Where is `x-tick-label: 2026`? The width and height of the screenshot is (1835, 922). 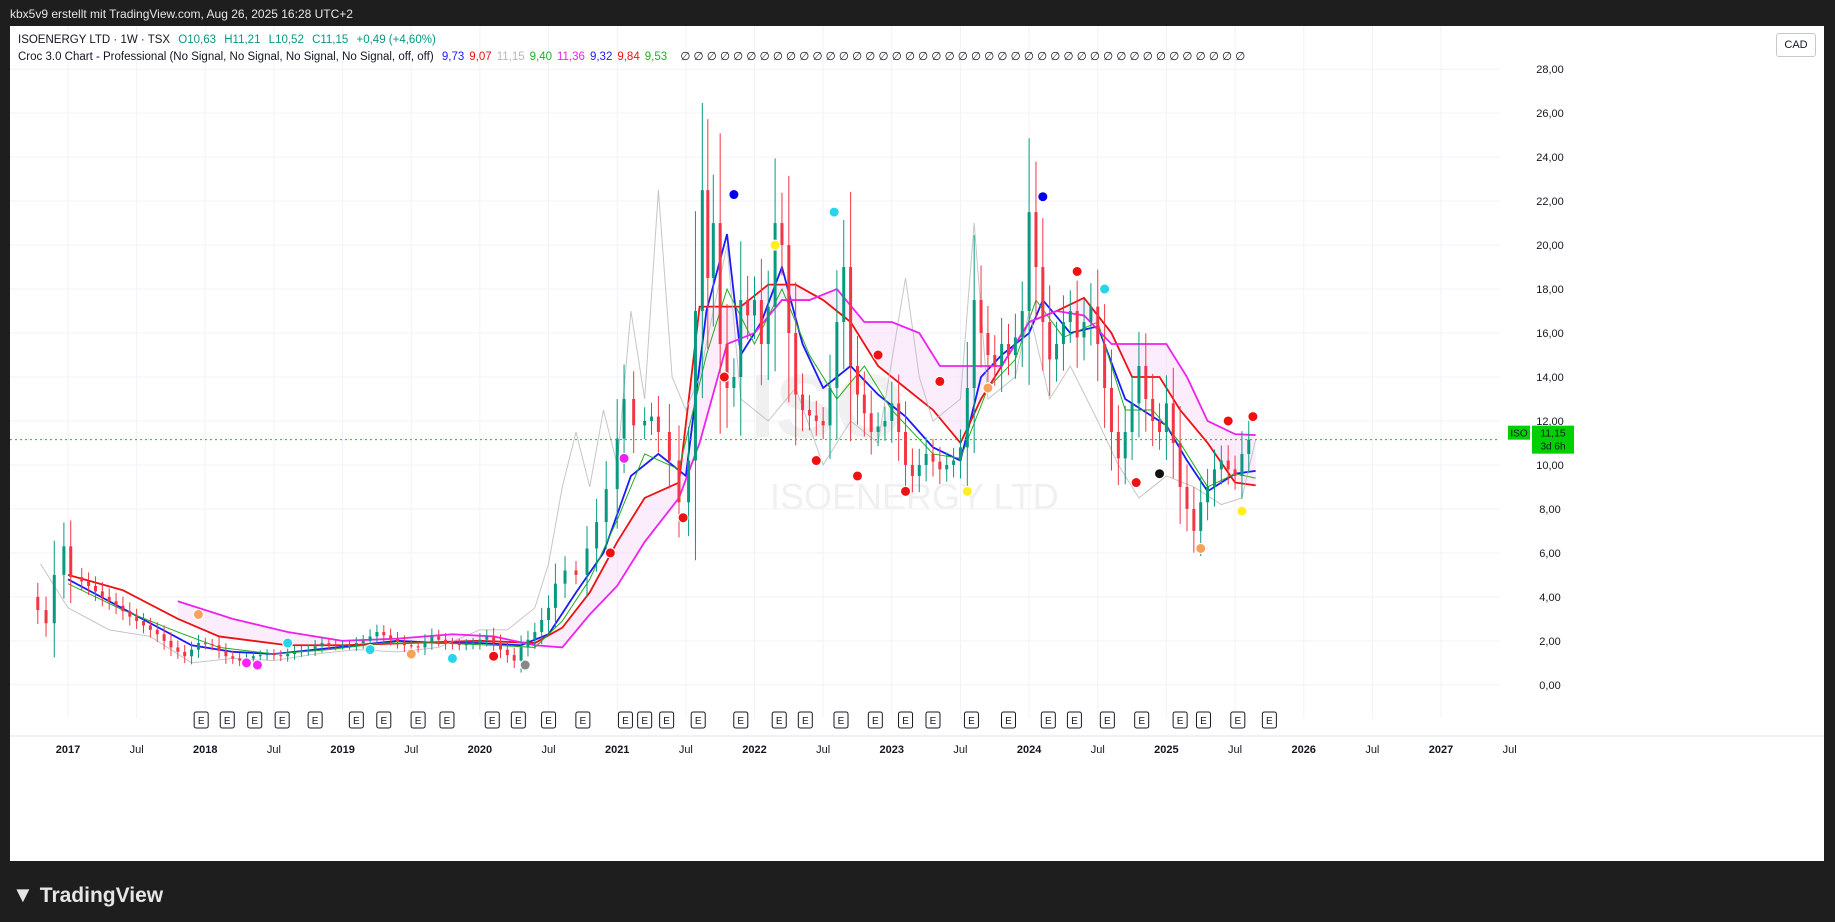
x-tick-label: 2026 is located at coordinates (1303, 750).